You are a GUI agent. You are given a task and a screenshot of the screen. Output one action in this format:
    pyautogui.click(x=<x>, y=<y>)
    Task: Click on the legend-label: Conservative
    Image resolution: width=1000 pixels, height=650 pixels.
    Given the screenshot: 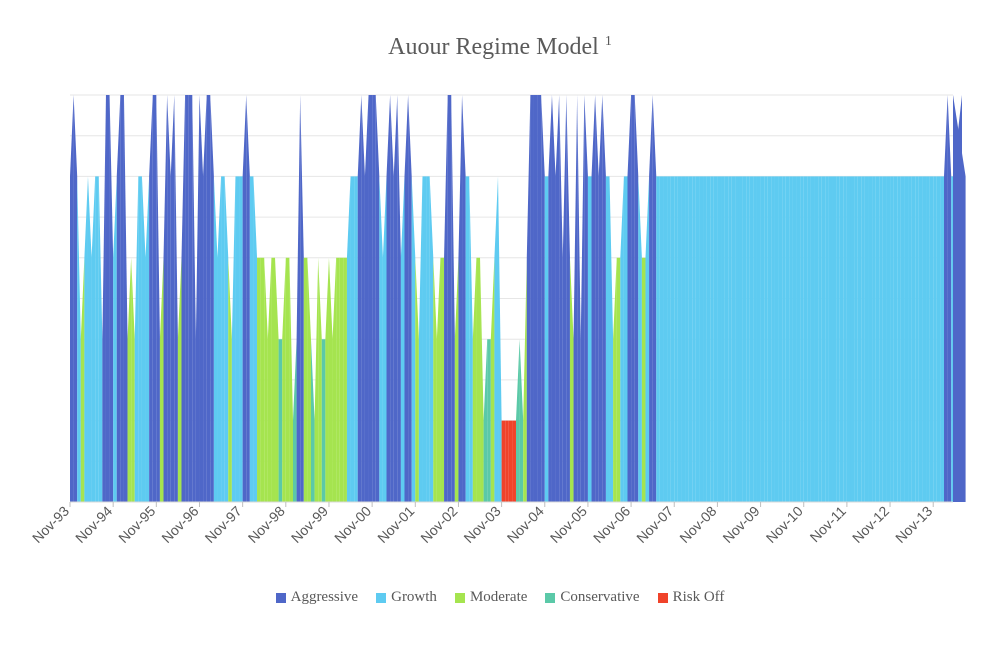 What is the action you would take?
    pyautogui.click(x=600, y=597)
    